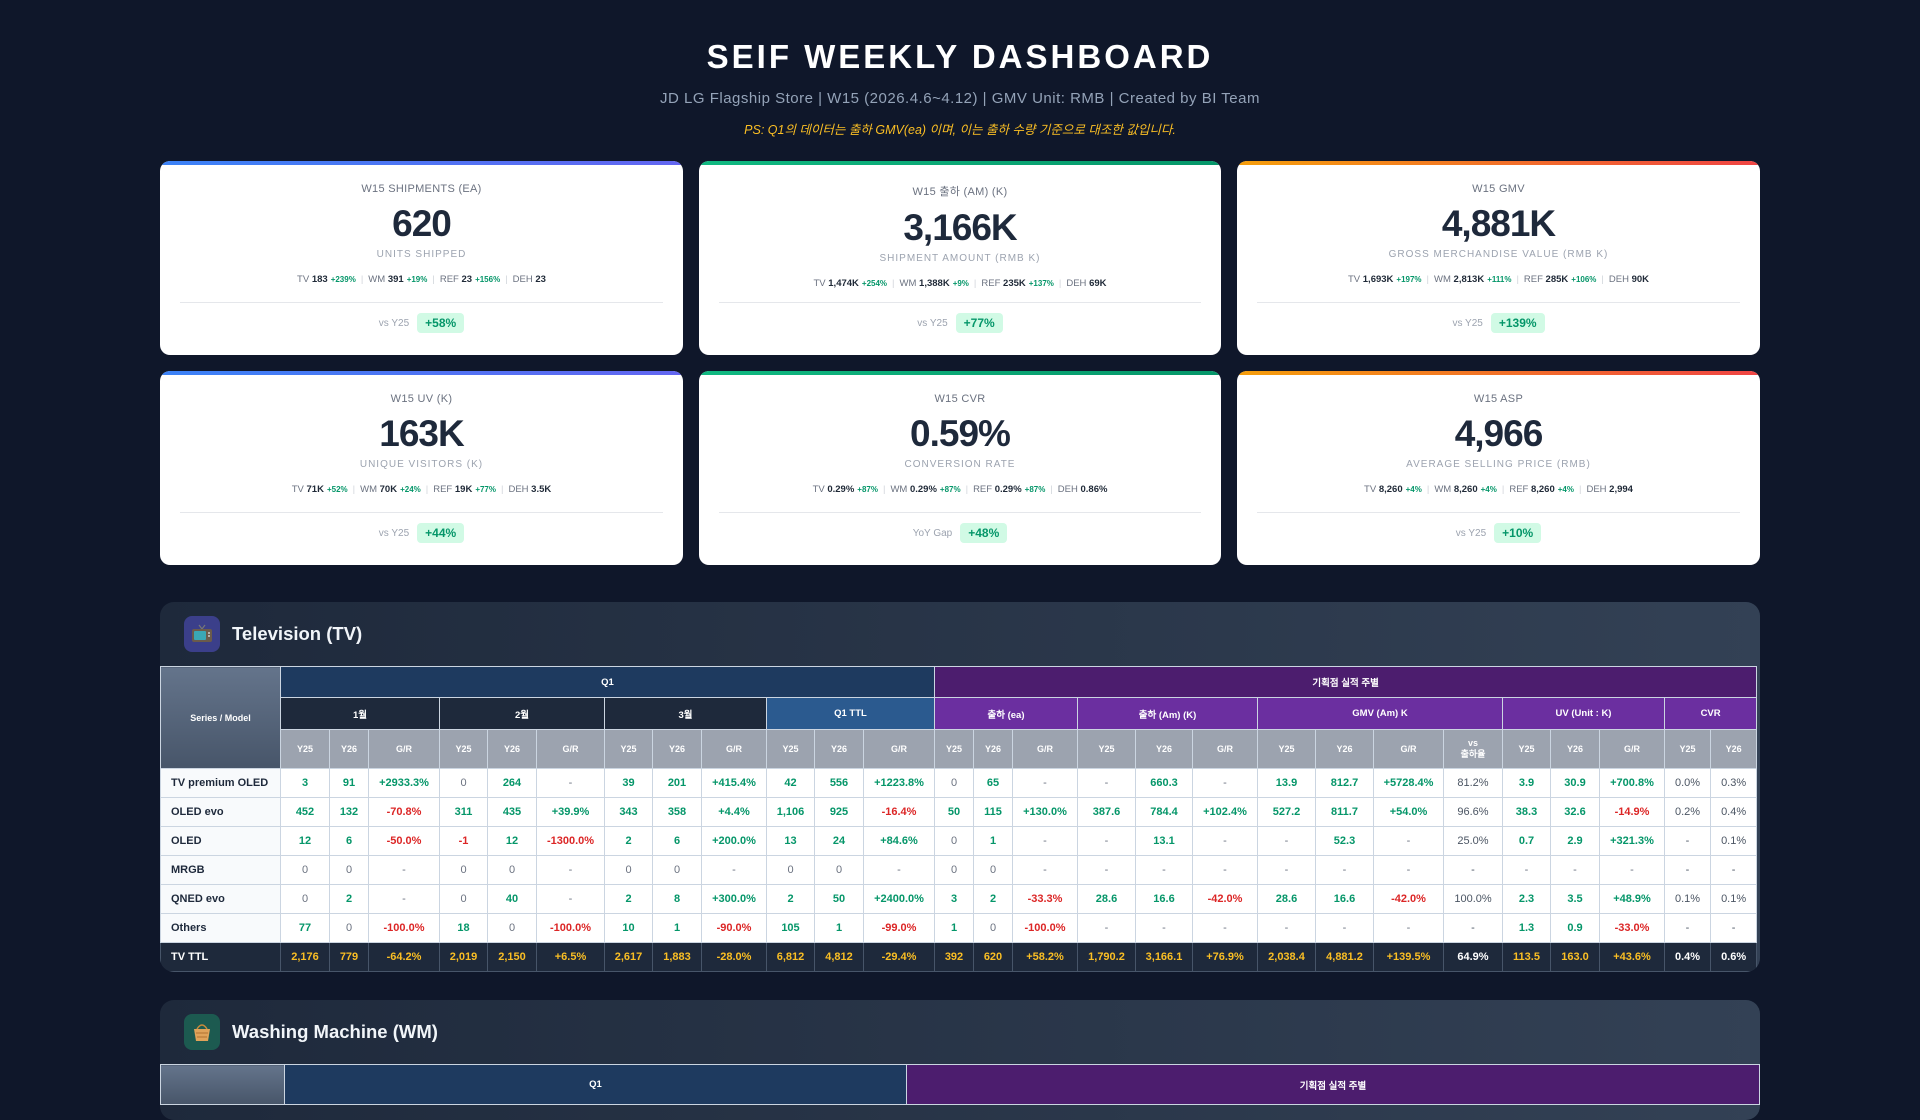  I want to click on table-cell: 812.7, so click(1344, 783).